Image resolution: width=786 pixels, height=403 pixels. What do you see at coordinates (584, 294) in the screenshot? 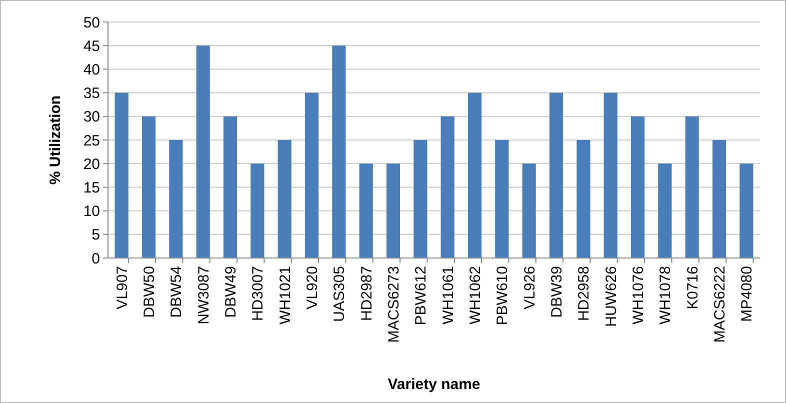
I see `x-tick-label: HD2958` at bounding box center [584, 294].